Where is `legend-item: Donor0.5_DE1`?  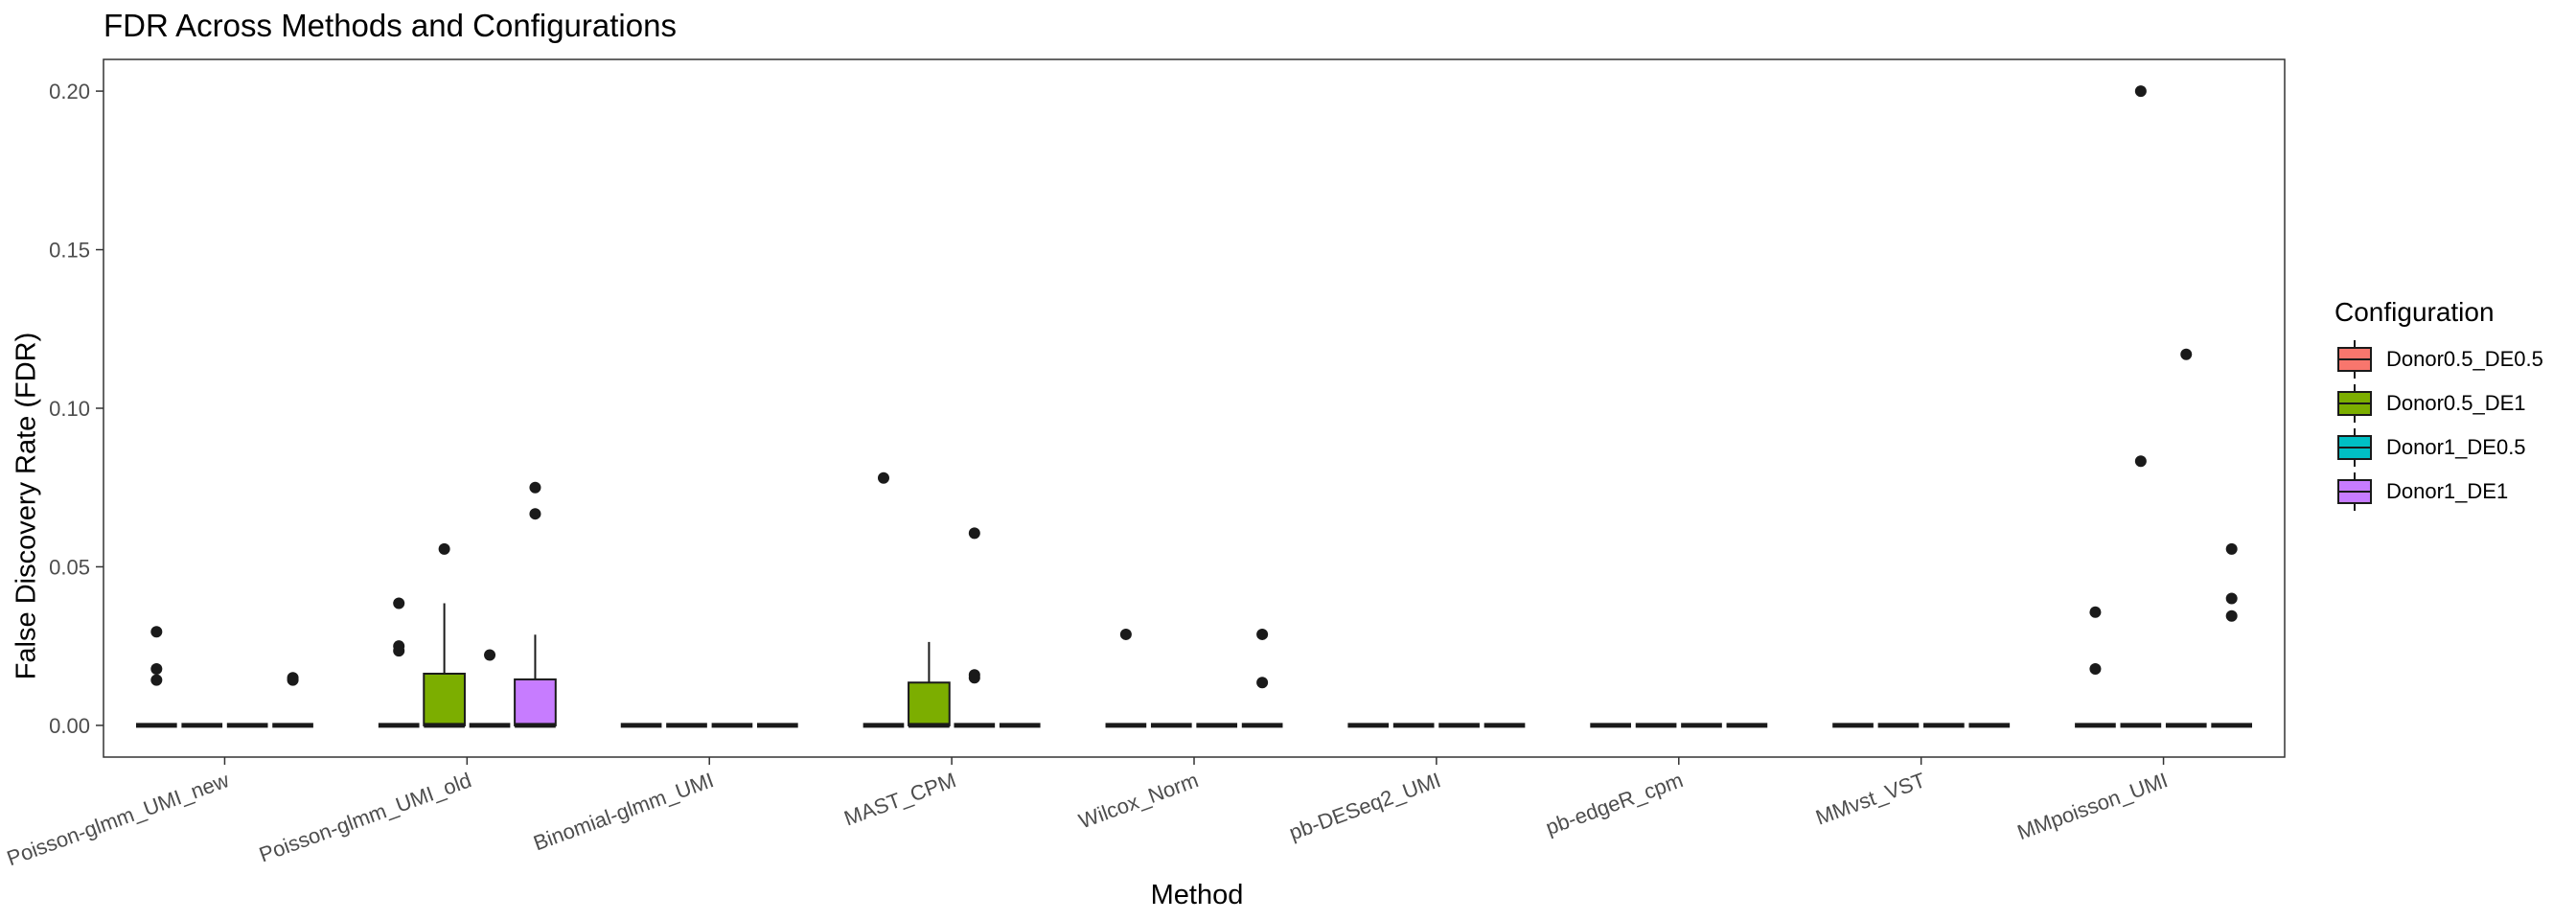
legend-item: Donor0.5_DE1 is located at coordinates (2438, 403).